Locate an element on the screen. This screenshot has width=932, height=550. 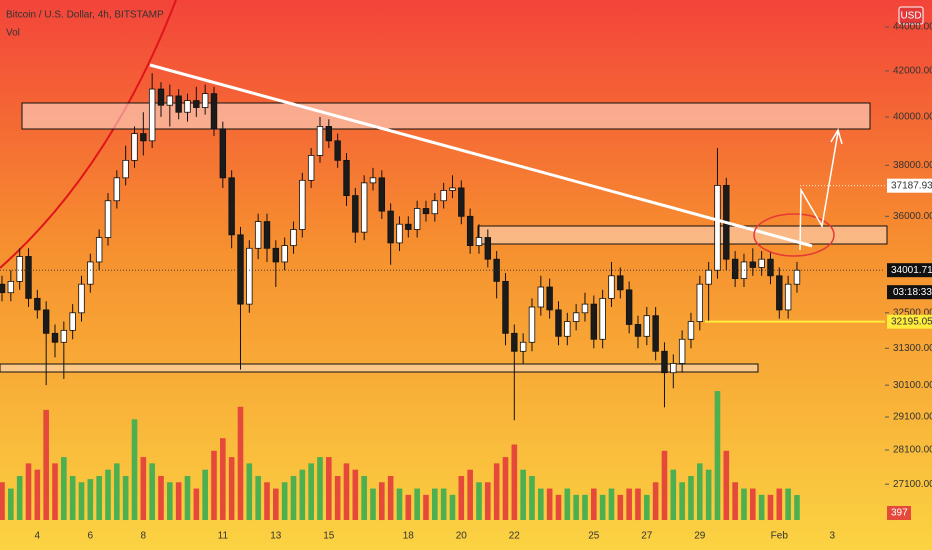
y-tick-label: 32500.00 is located at coordinates (912, 312).